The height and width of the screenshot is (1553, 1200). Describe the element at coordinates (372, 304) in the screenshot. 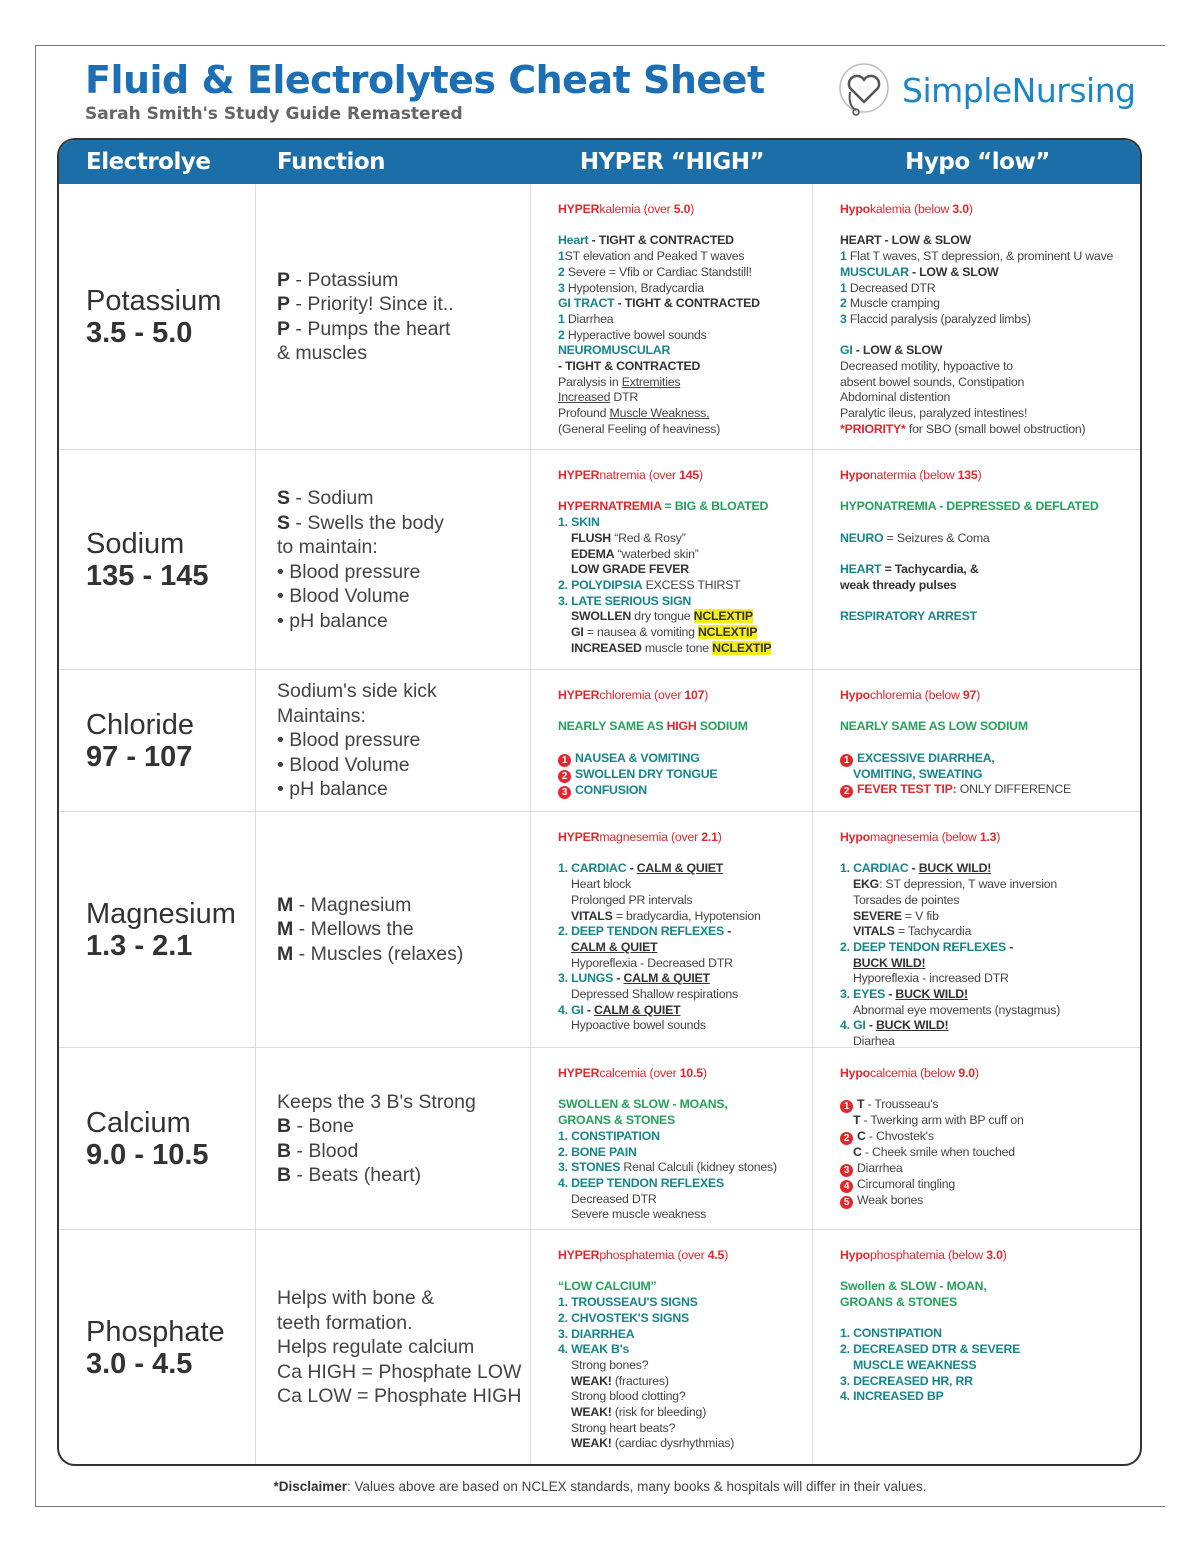

I see `text-segment: - Priority! Since it..` at that location.